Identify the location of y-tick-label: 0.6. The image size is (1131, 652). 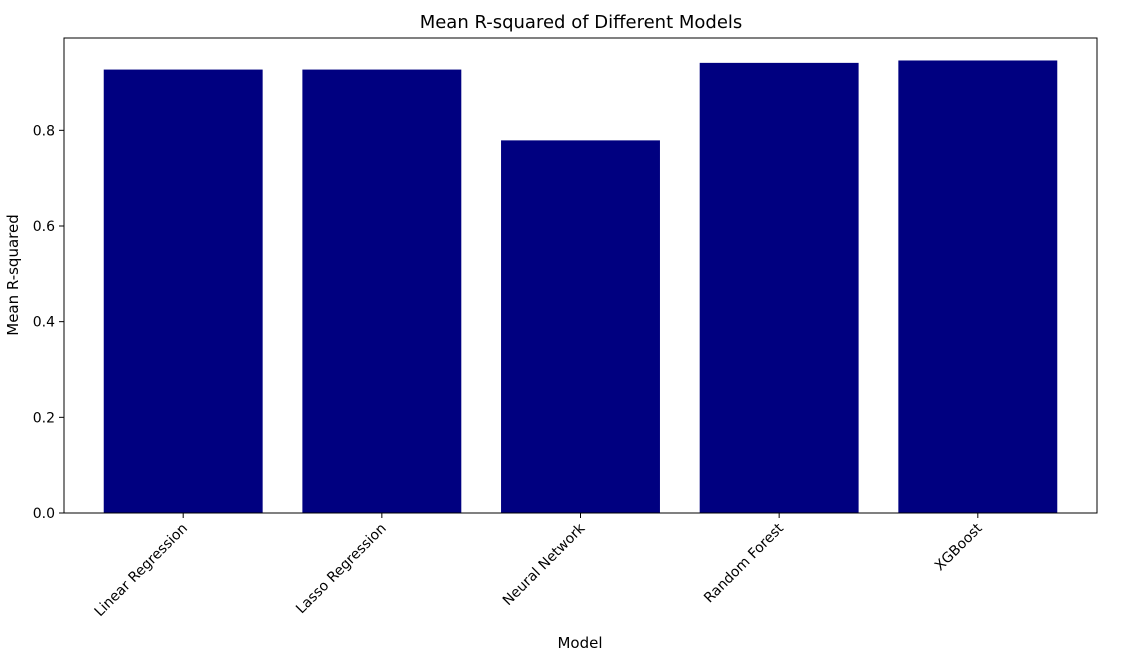
(44, 227).